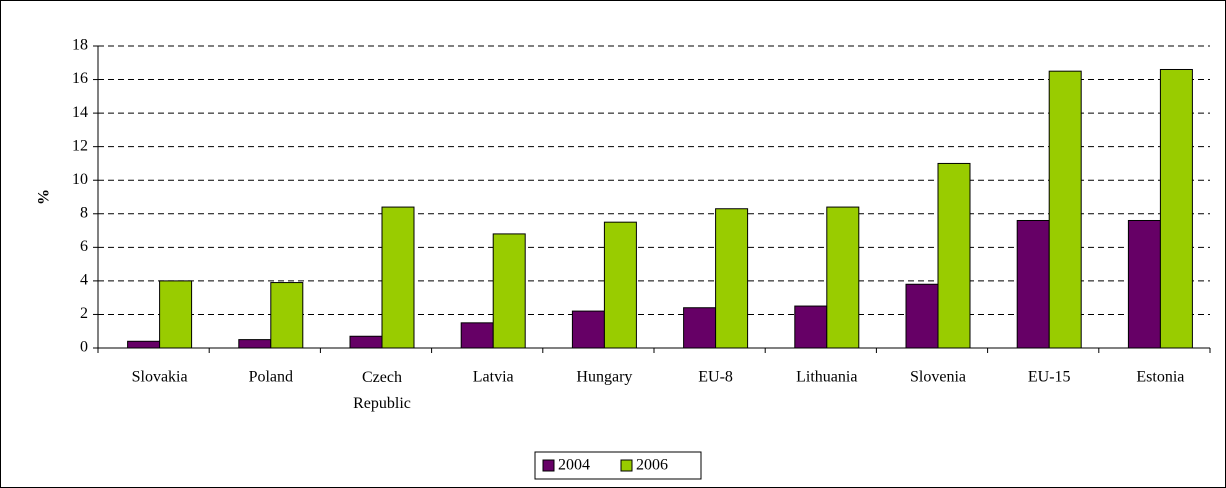 This screenshot has width=1226, height=488. What do you see at coordinates (604, 377) in the screenshot?
I see `x-tick-label: Hungary` at bounding box center [604, 377].